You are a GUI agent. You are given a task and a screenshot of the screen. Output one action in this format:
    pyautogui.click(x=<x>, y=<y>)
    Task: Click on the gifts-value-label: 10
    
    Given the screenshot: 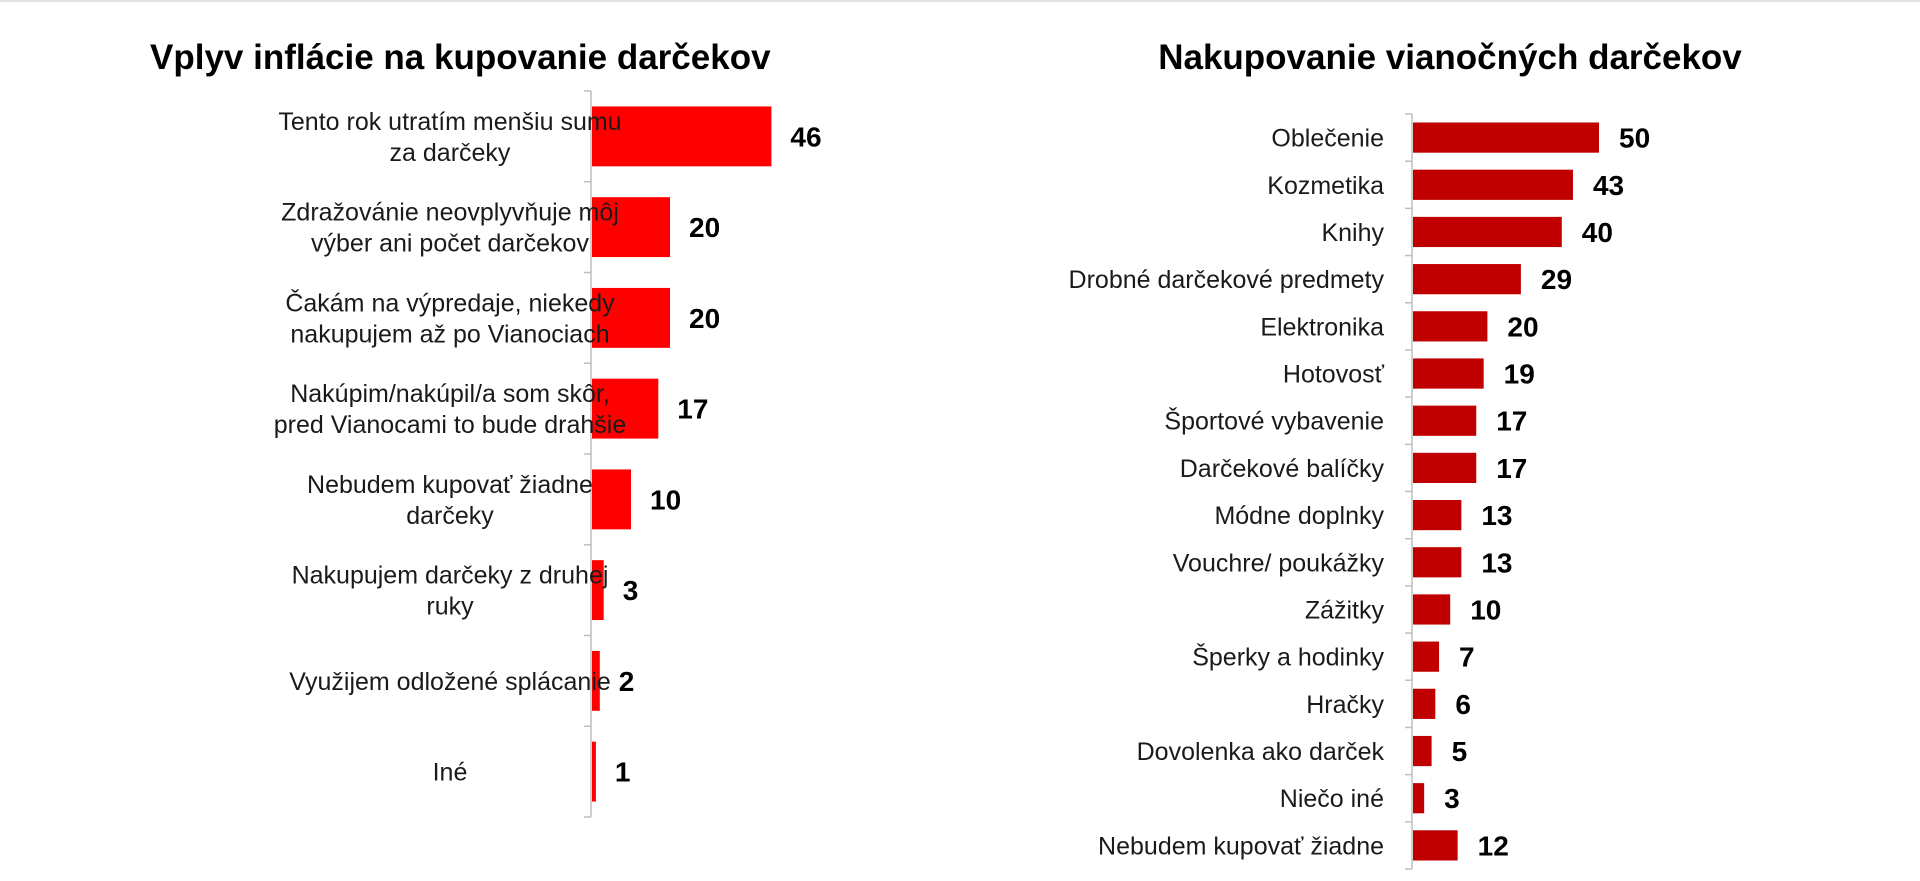 What is the action you would take?
    pyautogui.click(x=1485, y=609)
    